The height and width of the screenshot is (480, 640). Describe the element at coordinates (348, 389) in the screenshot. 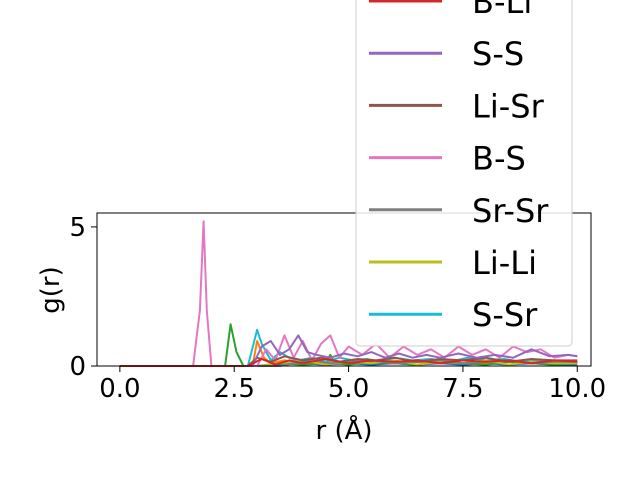

I see `x-tick-label: 5.0` at that location.